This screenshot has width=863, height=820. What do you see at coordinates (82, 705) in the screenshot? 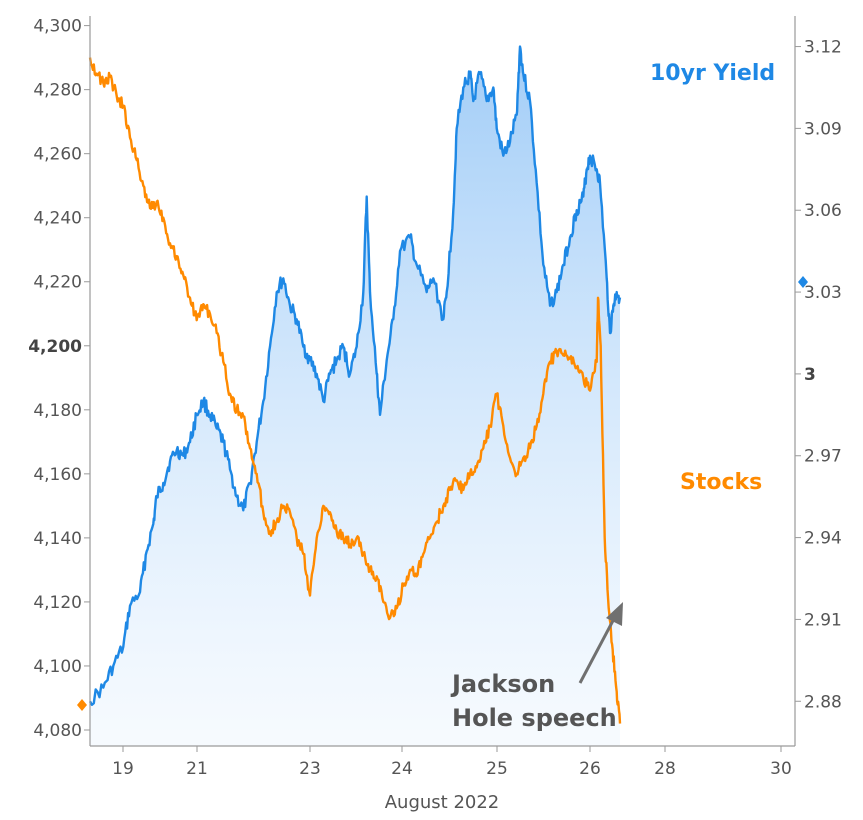
I see `stocks-end-marker` at bounding box center [82, 705].